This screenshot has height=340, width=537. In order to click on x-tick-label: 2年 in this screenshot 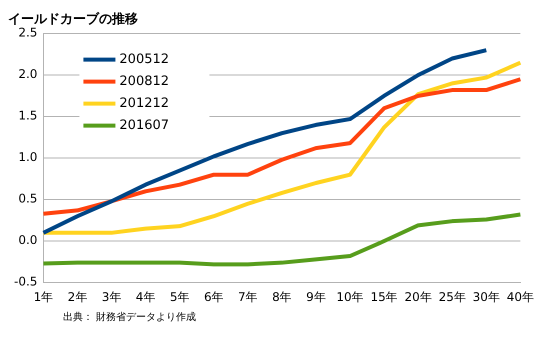, I will do `click(78, 297)`.